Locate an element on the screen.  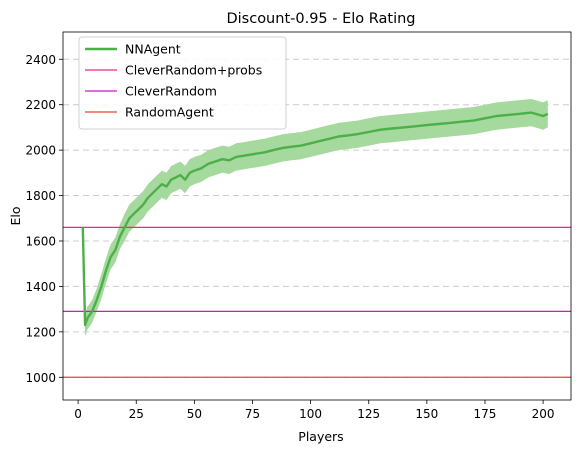
legend-label-randomagent: RandomAgent is located at coordinates (169, 112).